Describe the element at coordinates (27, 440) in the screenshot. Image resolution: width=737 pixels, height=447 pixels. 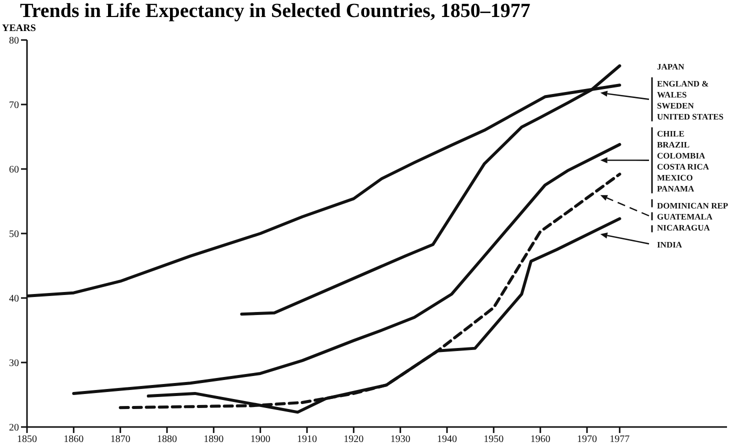
I see `x-tick-label: 1850` at that location.